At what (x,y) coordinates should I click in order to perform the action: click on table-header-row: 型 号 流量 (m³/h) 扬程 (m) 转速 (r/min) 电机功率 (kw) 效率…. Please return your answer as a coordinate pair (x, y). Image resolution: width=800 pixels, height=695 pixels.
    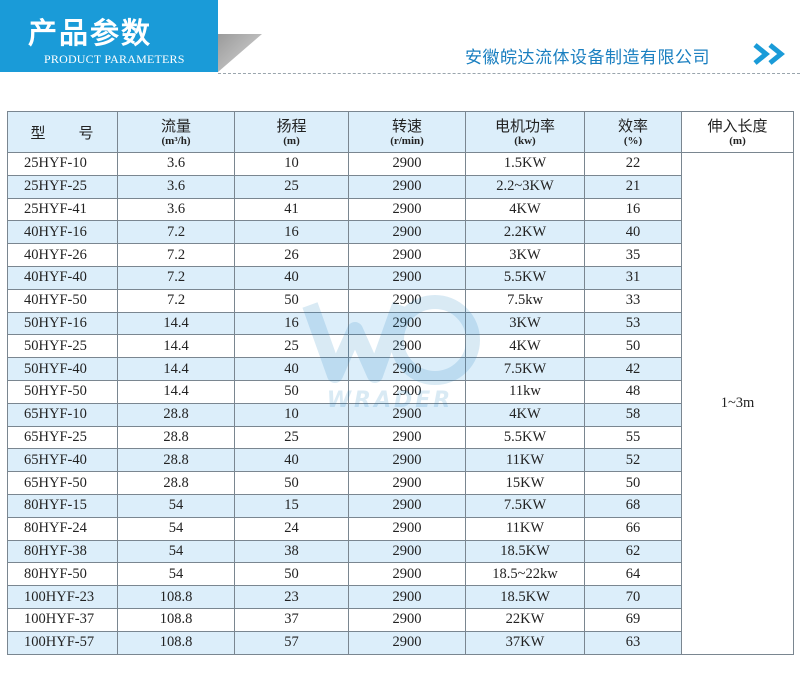
    Looking at the image, I should click on (400, 132).